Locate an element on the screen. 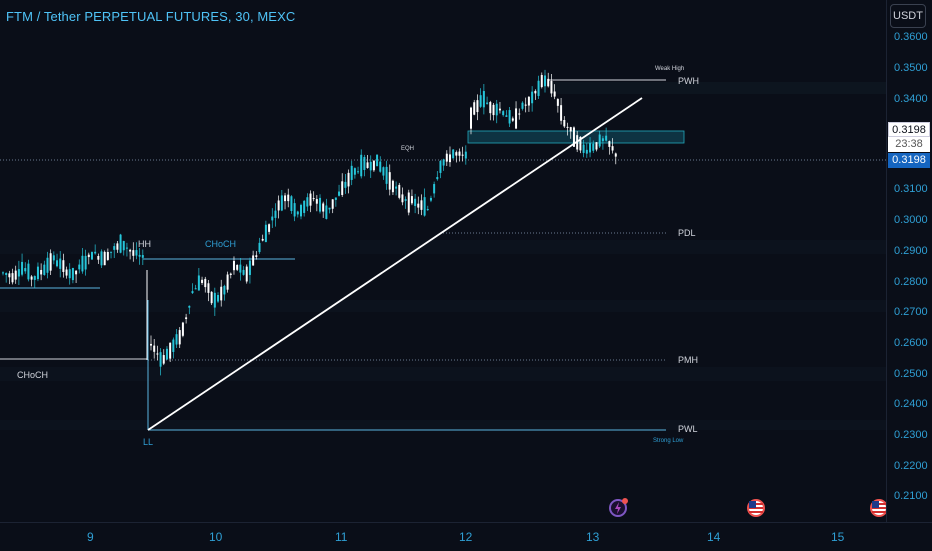  order-block-zone is located at coordinates (576, 137).